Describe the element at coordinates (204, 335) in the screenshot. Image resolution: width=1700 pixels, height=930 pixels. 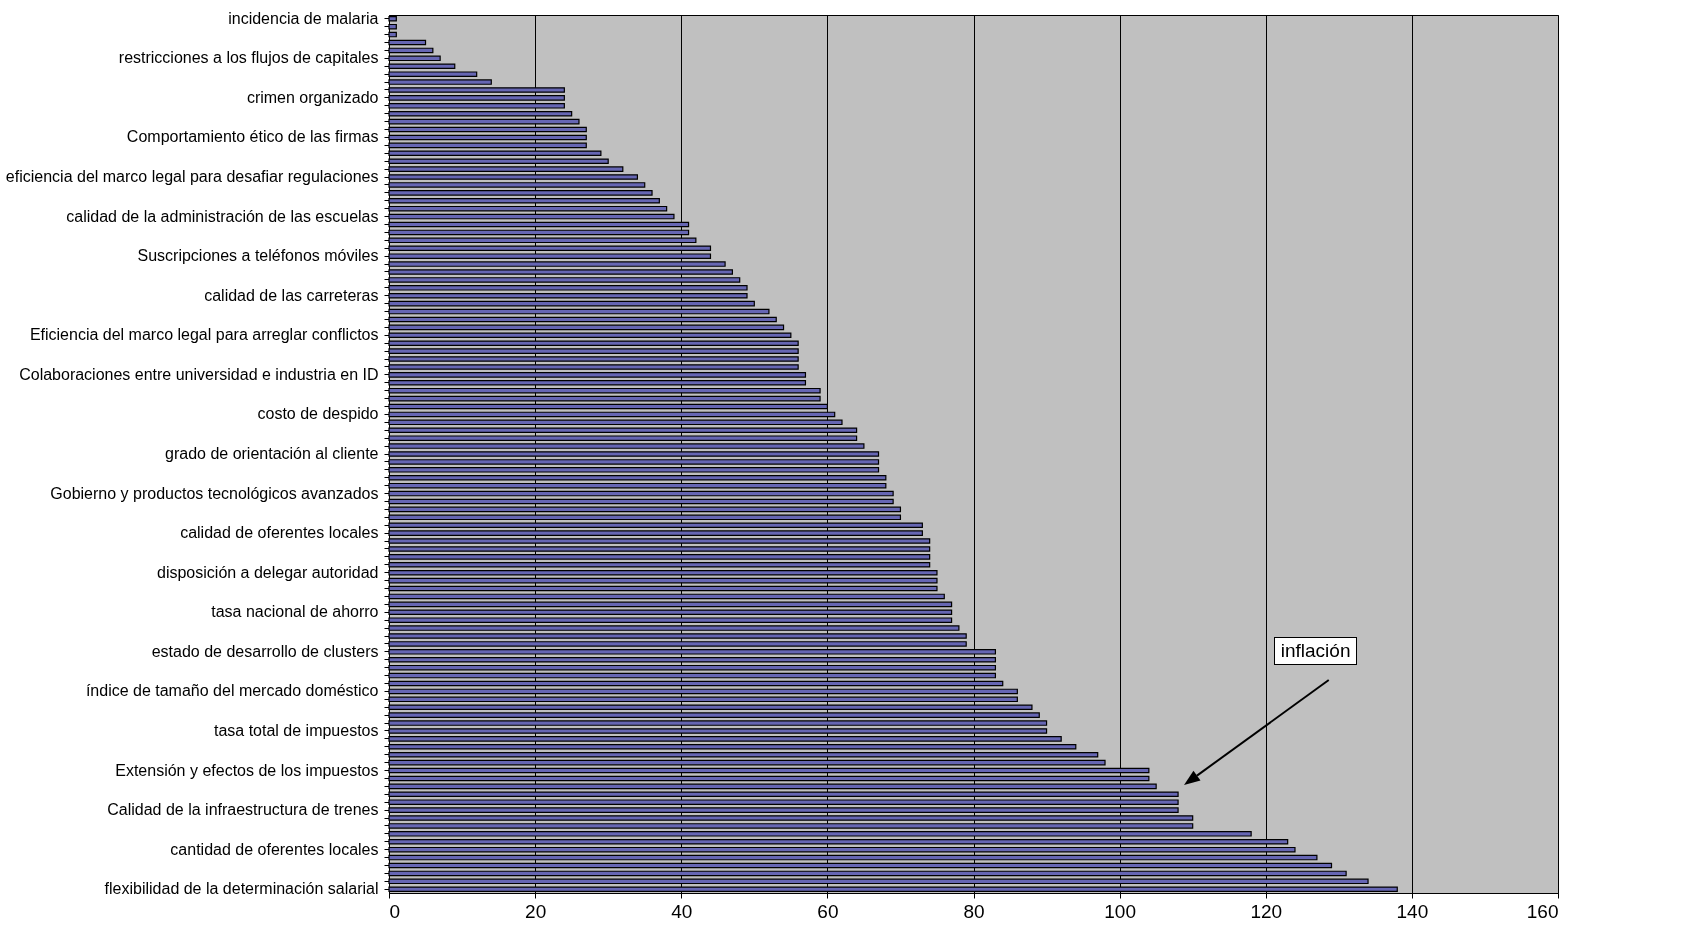
I see `y-tick-label: Eficiencia del marco legal para arreglar conflictos` at that location.